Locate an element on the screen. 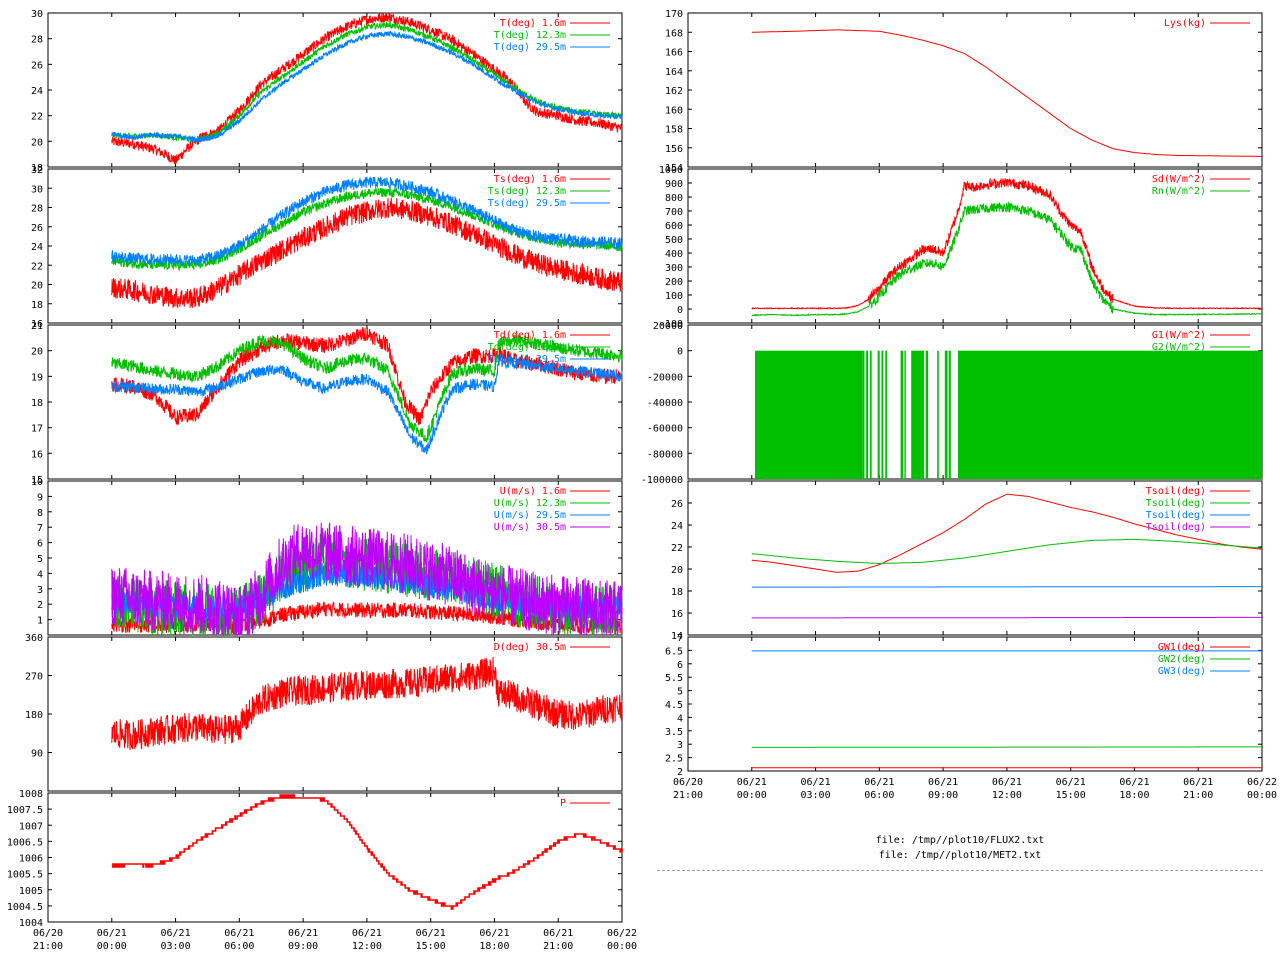 The image size is (1280, 960). left-x-time-label: 03:00 is located at coordinates (176, 946).